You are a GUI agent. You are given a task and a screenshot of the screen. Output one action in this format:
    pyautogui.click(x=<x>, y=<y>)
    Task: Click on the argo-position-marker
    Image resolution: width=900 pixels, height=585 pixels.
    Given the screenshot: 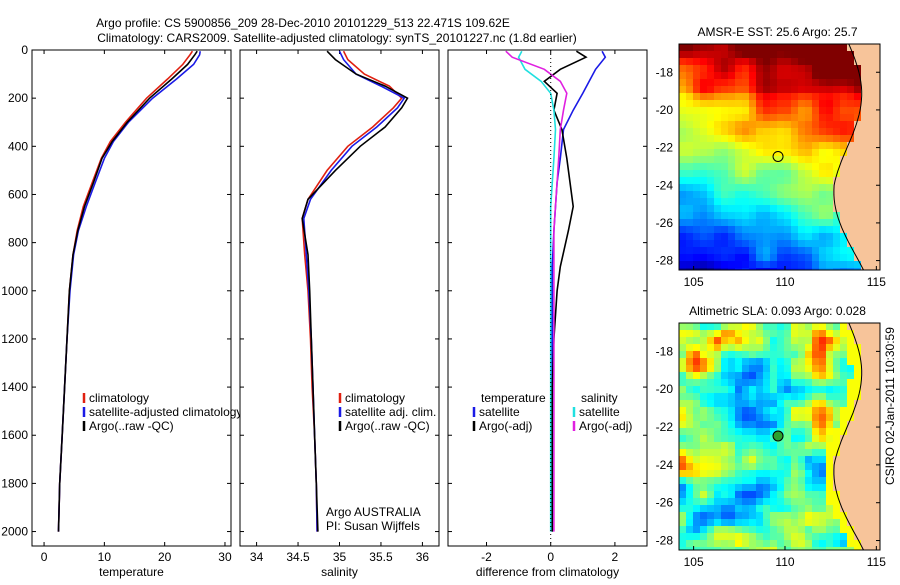 What is the action you would take?
    pyautogui.click(x=778, y=436)
    